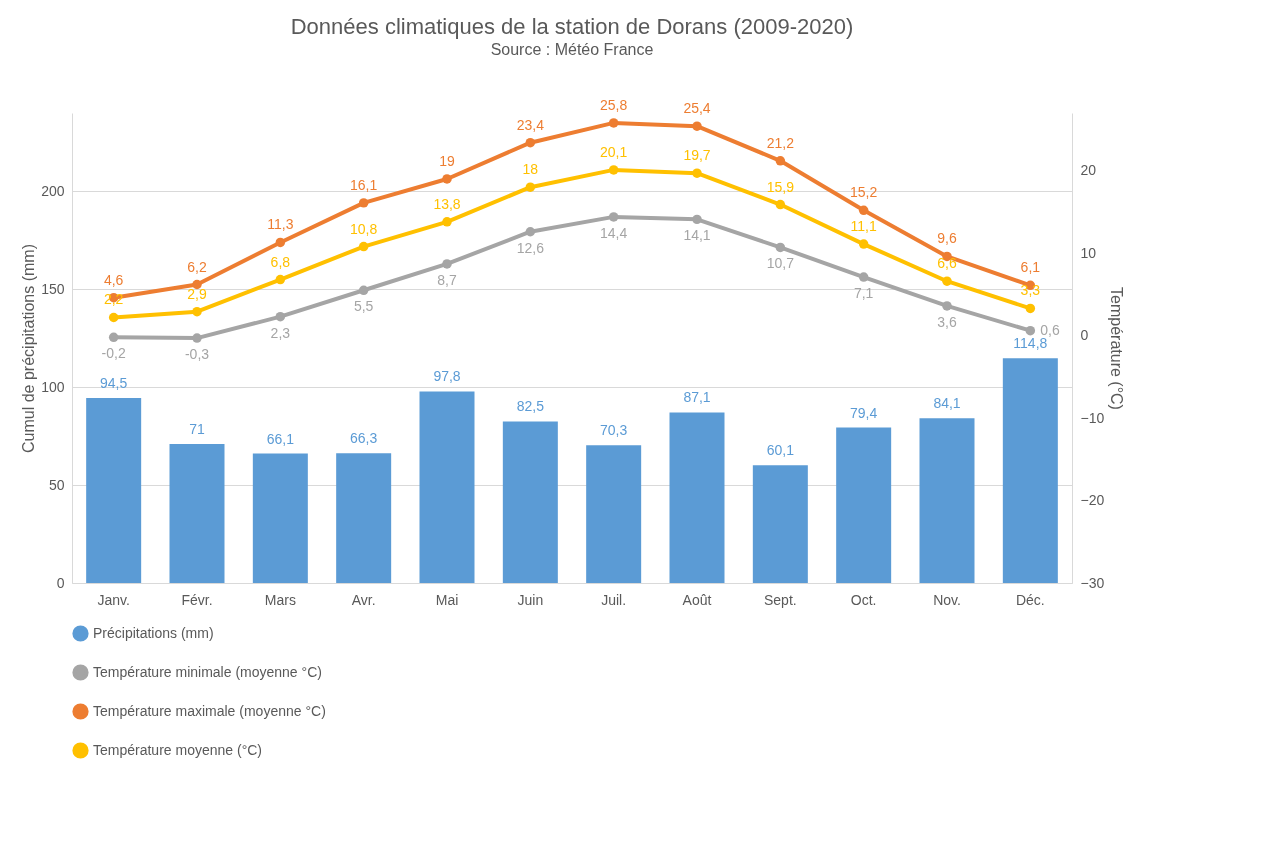 The image size is (1269, 854). Describe the element at coordinates (572, 26) in the screenshot. I see `chart-title: Données climatiques de la station de Dorans (2009-2020)` at that location.